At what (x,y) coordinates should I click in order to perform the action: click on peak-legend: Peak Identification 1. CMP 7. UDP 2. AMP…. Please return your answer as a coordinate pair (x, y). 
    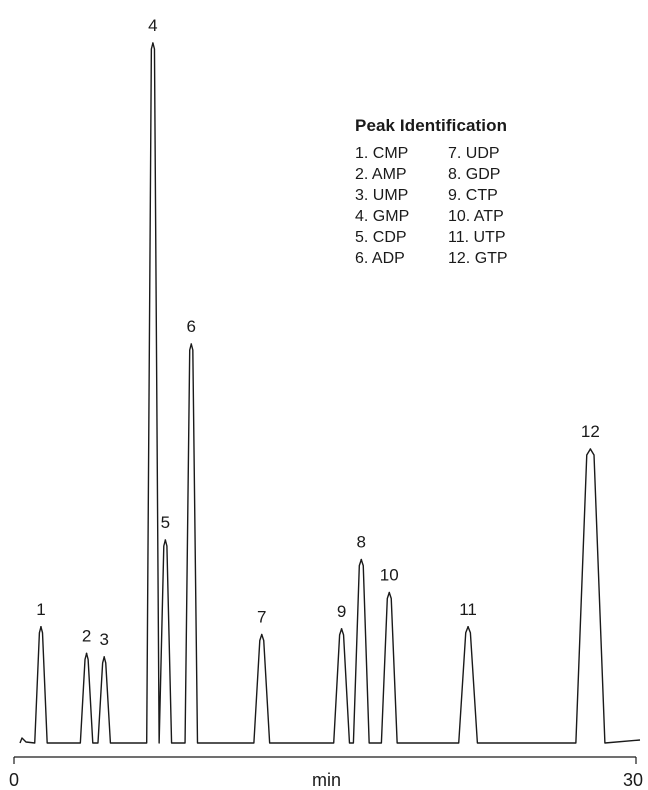
    Looking at the image, I should click on (465, 192).